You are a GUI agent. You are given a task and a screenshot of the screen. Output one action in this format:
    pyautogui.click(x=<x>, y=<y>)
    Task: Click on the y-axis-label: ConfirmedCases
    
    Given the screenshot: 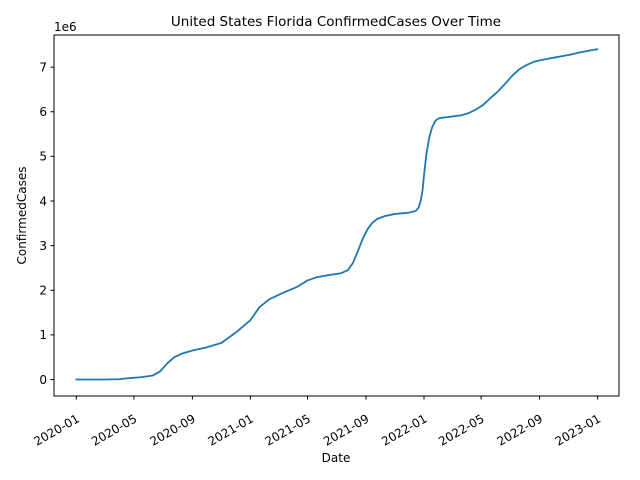 What is the action you would take?
    pyautogui.click(x=22, y=216)
    